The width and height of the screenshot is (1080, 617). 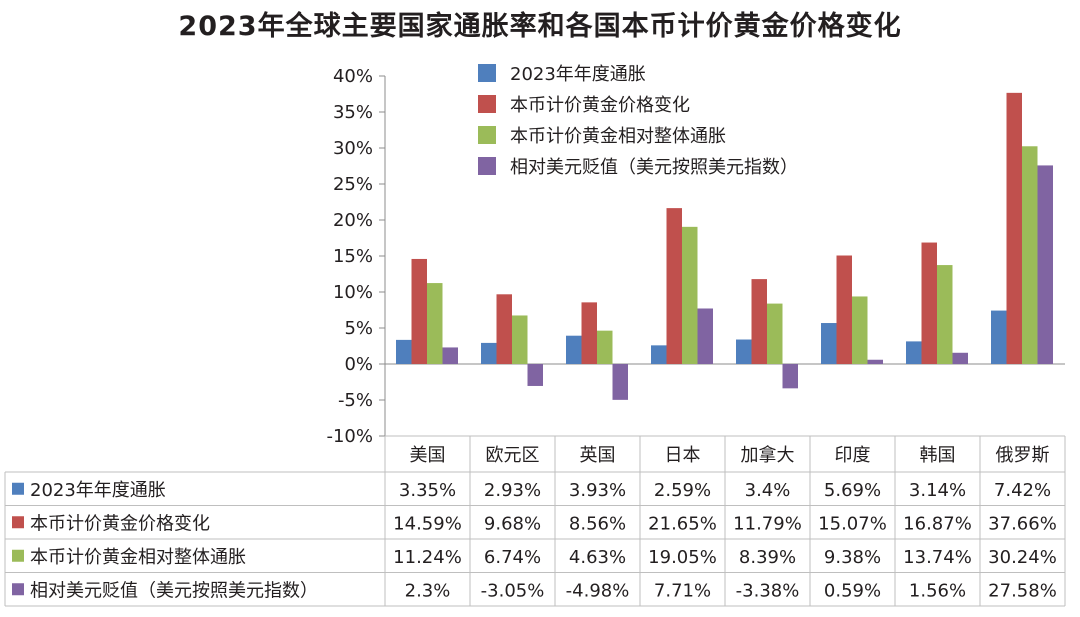 I want to click on table-cell: 5.69%, so click(x=852, y=490).